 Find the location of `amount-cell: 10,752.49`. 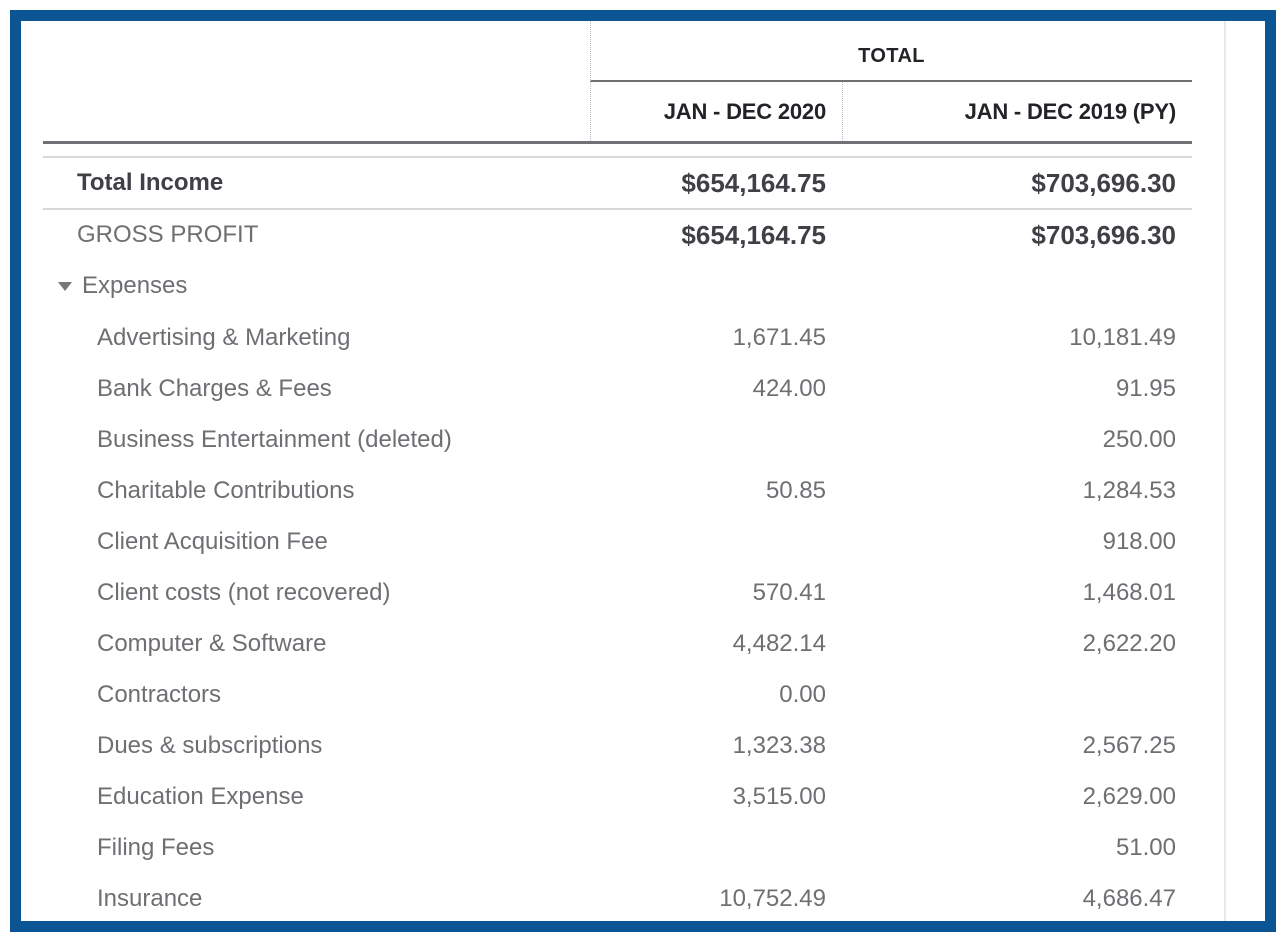

amount-cell: 10,752.49 is located at coordinates (772, 898).